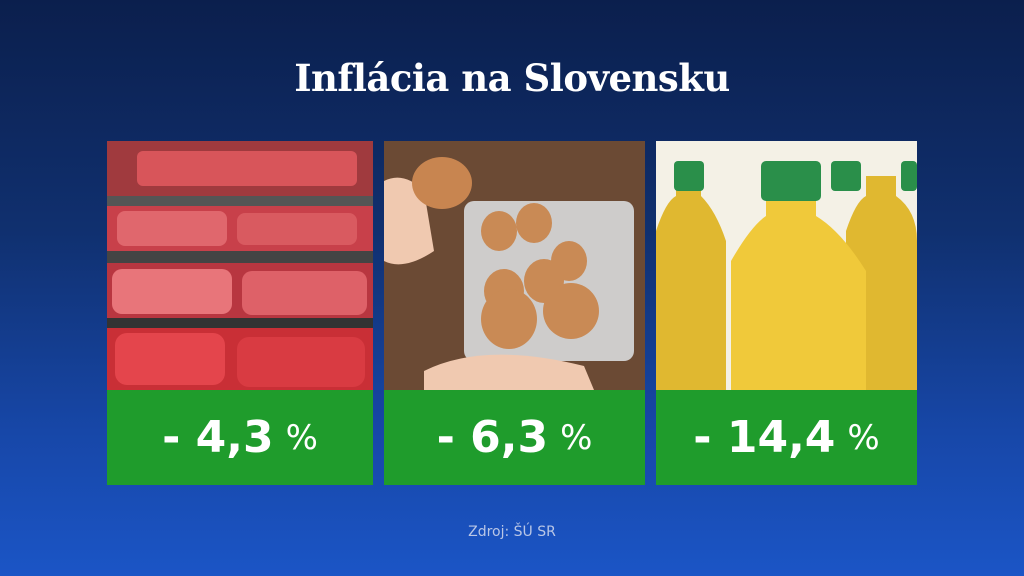 The width and height of the screenshot is (1024, 576). I want to click on value-band: - 6,3%, so click(514, 437).